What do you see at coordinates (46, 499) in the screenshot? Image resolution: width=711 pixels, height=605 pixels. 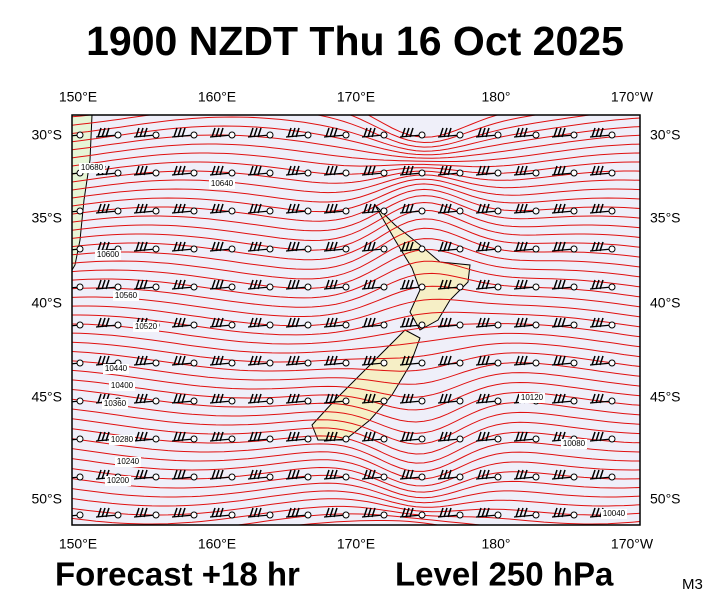 I see `left-axis-label: 50°S` at bounding box center [46, 499].